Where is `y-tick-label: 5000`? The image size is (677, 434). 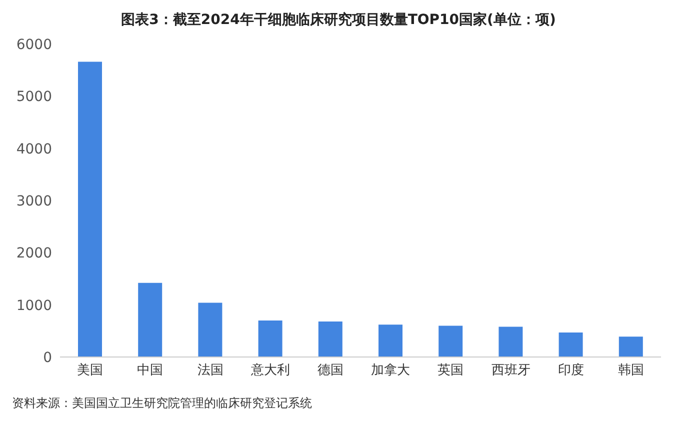
y-tick-label: 5000 is located at coordinates (34, 97).